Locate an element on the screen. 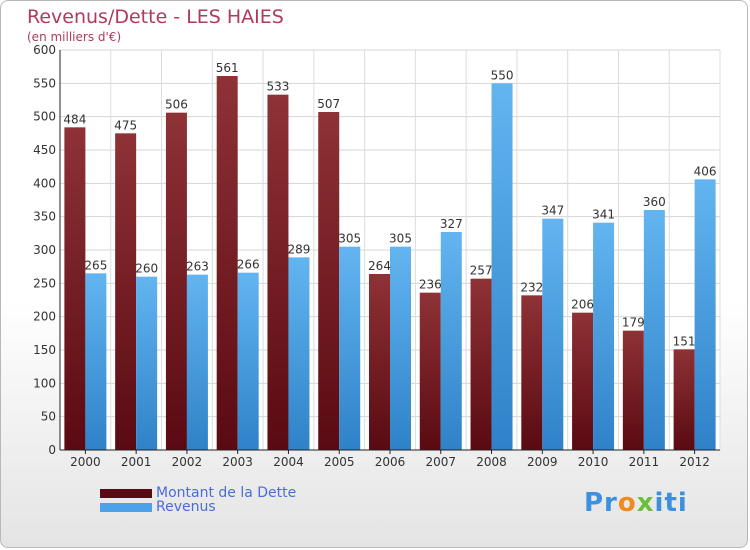 The width and height of the screenshot is (750, 550). chart-title: Revenus/Dette - LES HAIES is located at coordinates (155, 17).